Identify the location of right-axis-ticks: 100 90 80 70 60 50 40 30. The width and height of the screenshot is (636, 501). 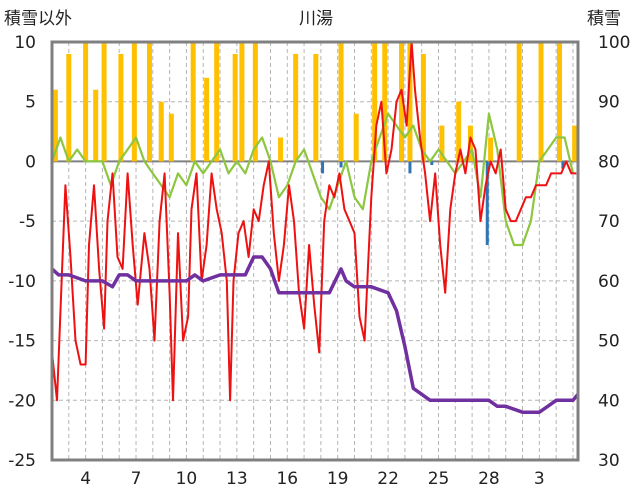
(614, 252).